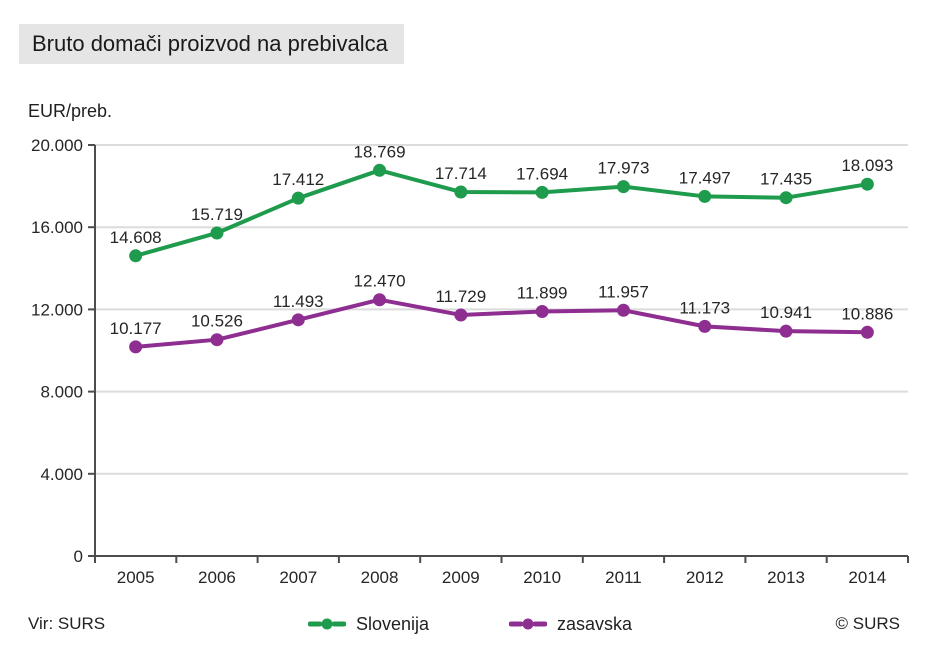 The height and width of the screenshot is (666, 940). What do you see at coordinates (57, 227) in the screenshot?
I see `svg-text: 16.000` at bounding box center [57, 227].